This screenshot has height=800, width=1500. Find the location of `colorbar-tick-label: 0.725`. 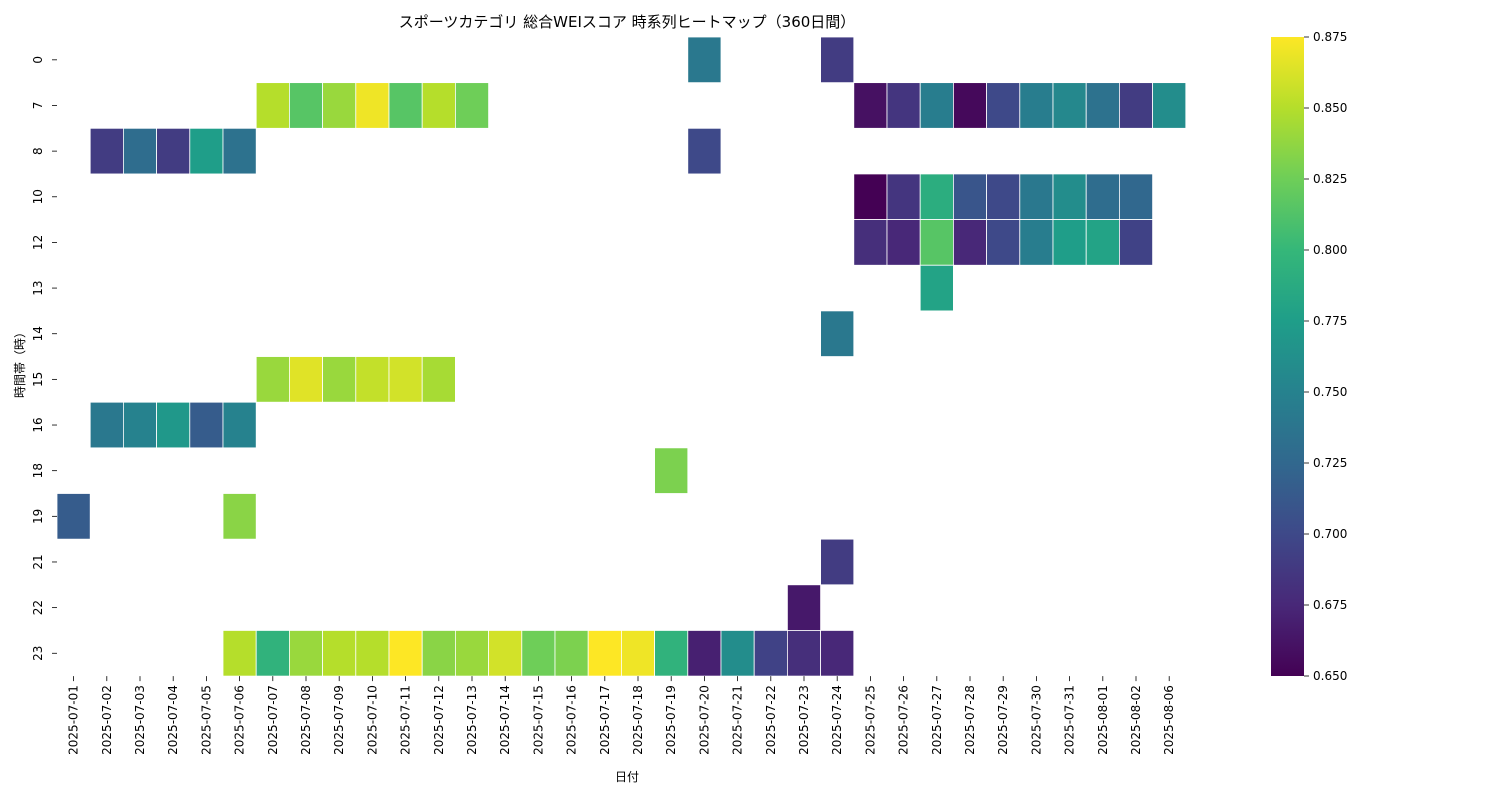

colorbar-tick-label: 0.725 is located at coordinates (1330, 463).